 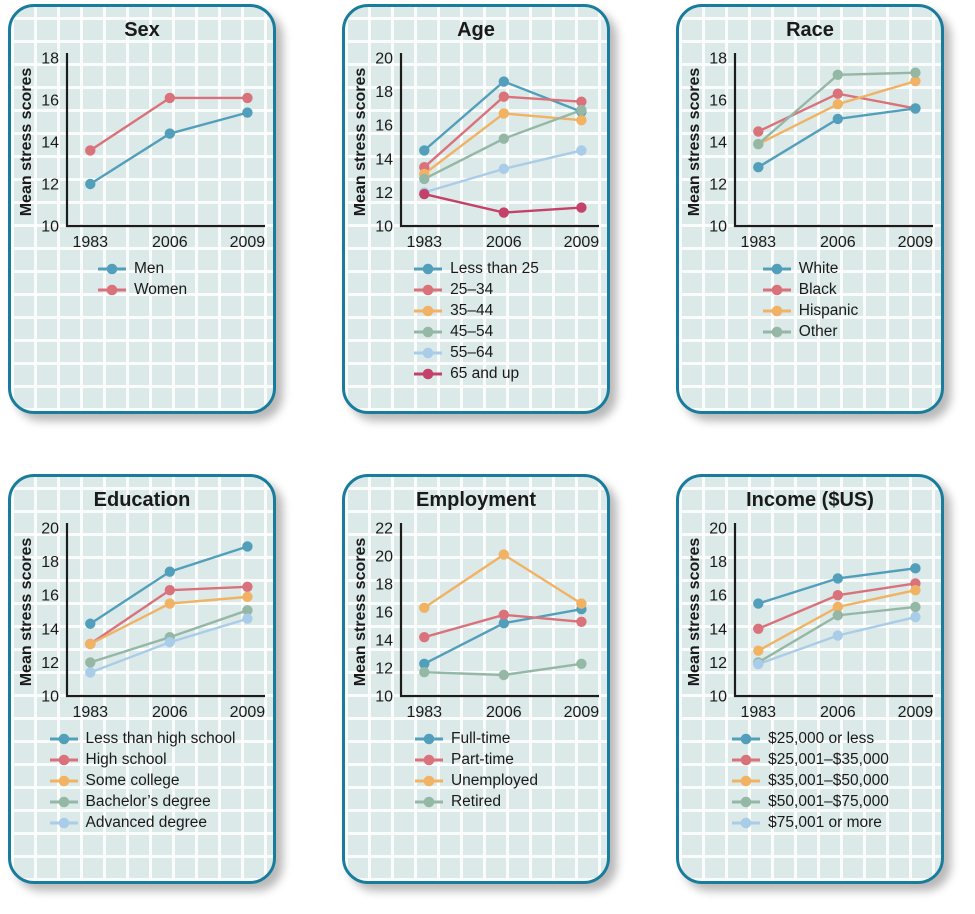 What do you see at coordinates (838, 712) in the screenshot?
I see `x-tick-label: 2006` at bounding box center [838, 712].